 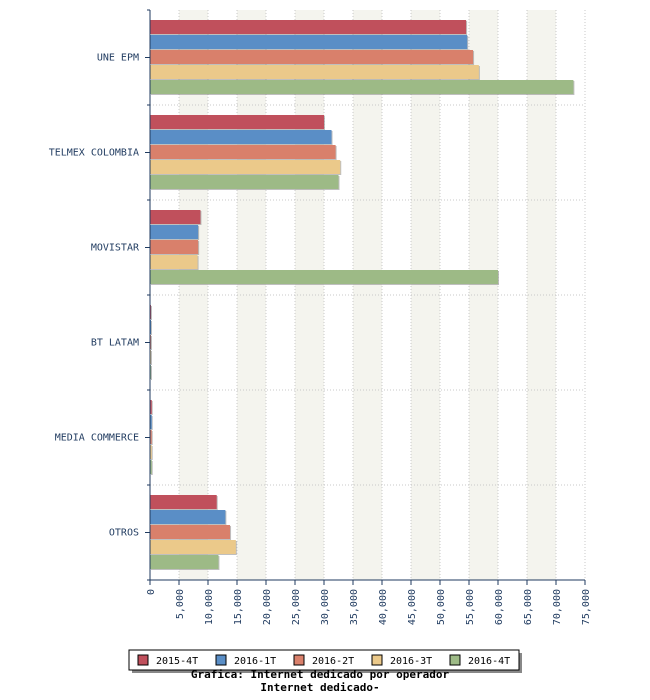 I want to click on chart-title: Grafica: Internet dedicado por operador, so click(x=320, y=674).